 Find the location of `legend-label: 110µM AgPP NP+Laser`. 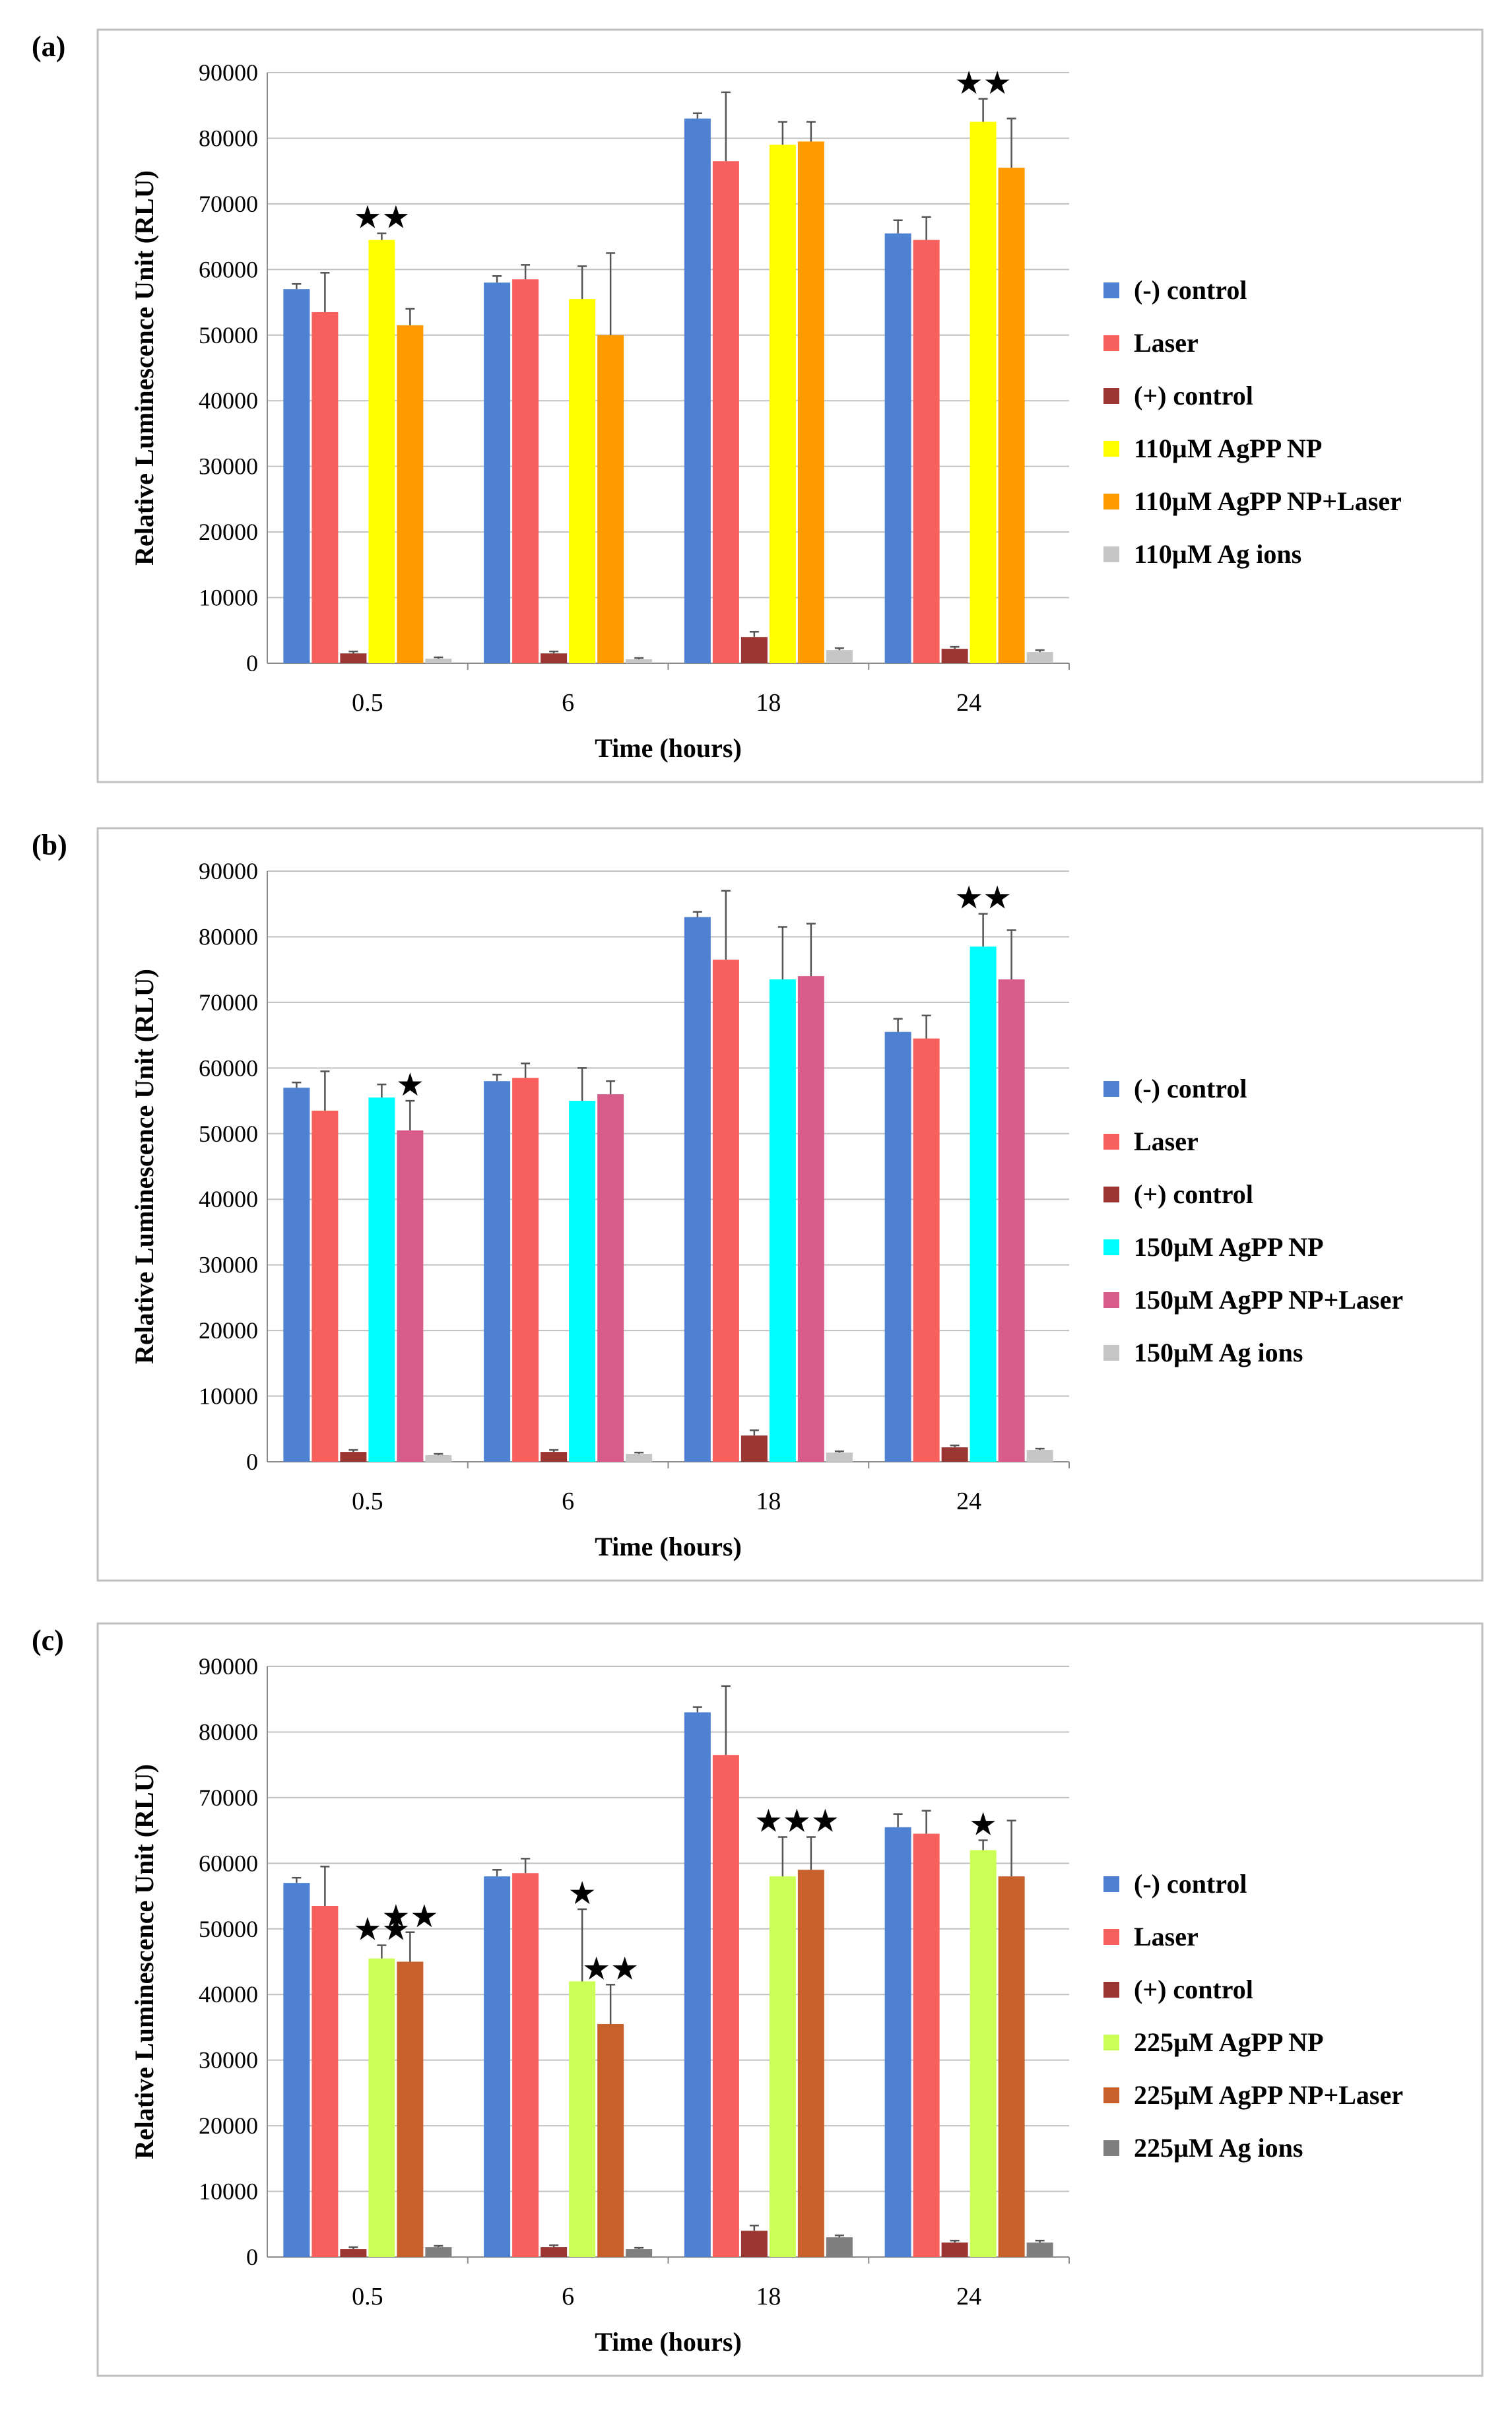

legend-label: 110µM AgPP NP+Laser is located at coordinates (1268, 501).